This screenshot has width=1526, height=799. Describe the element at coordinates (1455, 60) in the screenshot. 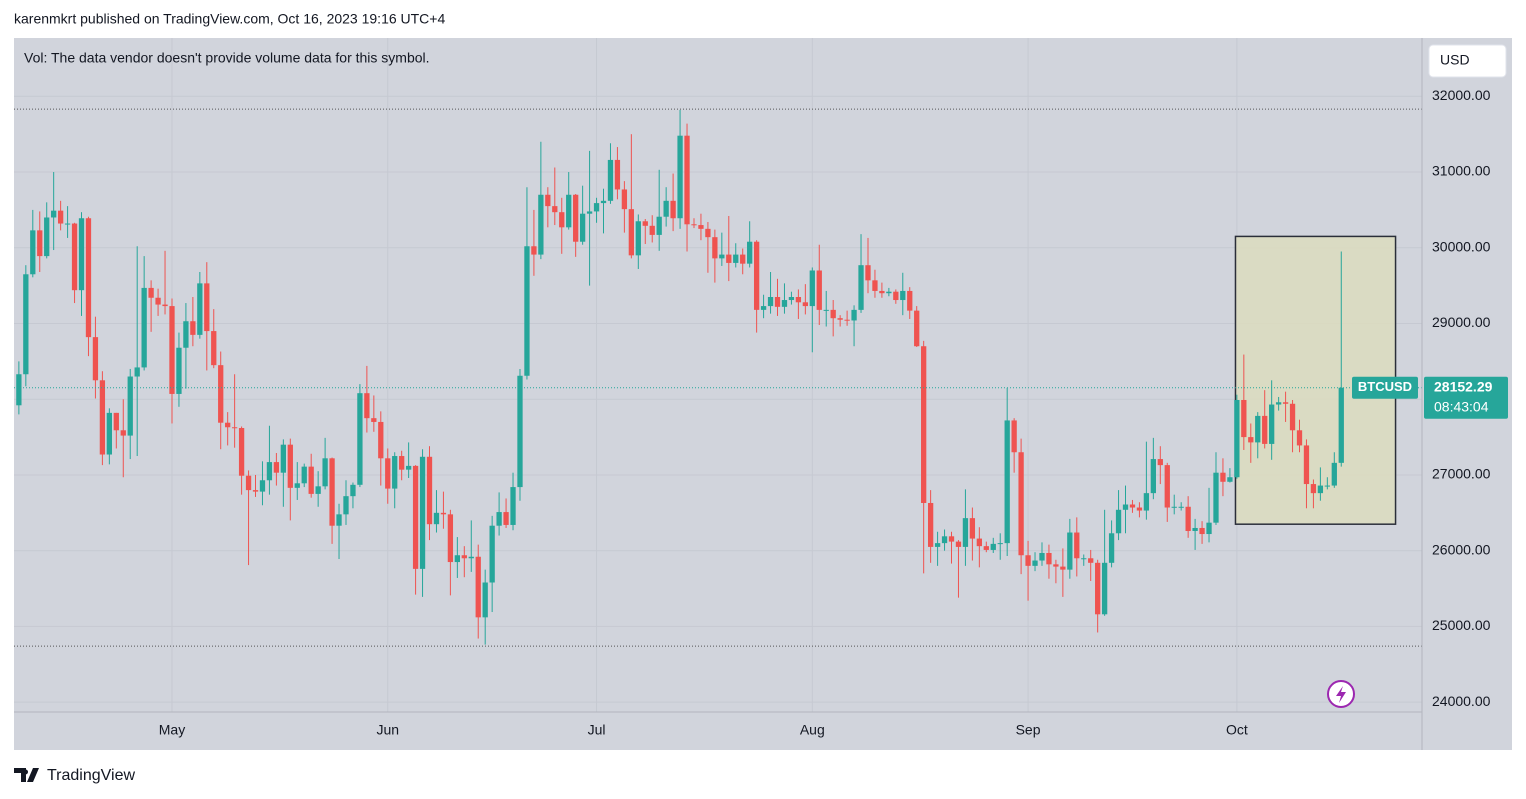

I see `currency-label: USD` at that location.